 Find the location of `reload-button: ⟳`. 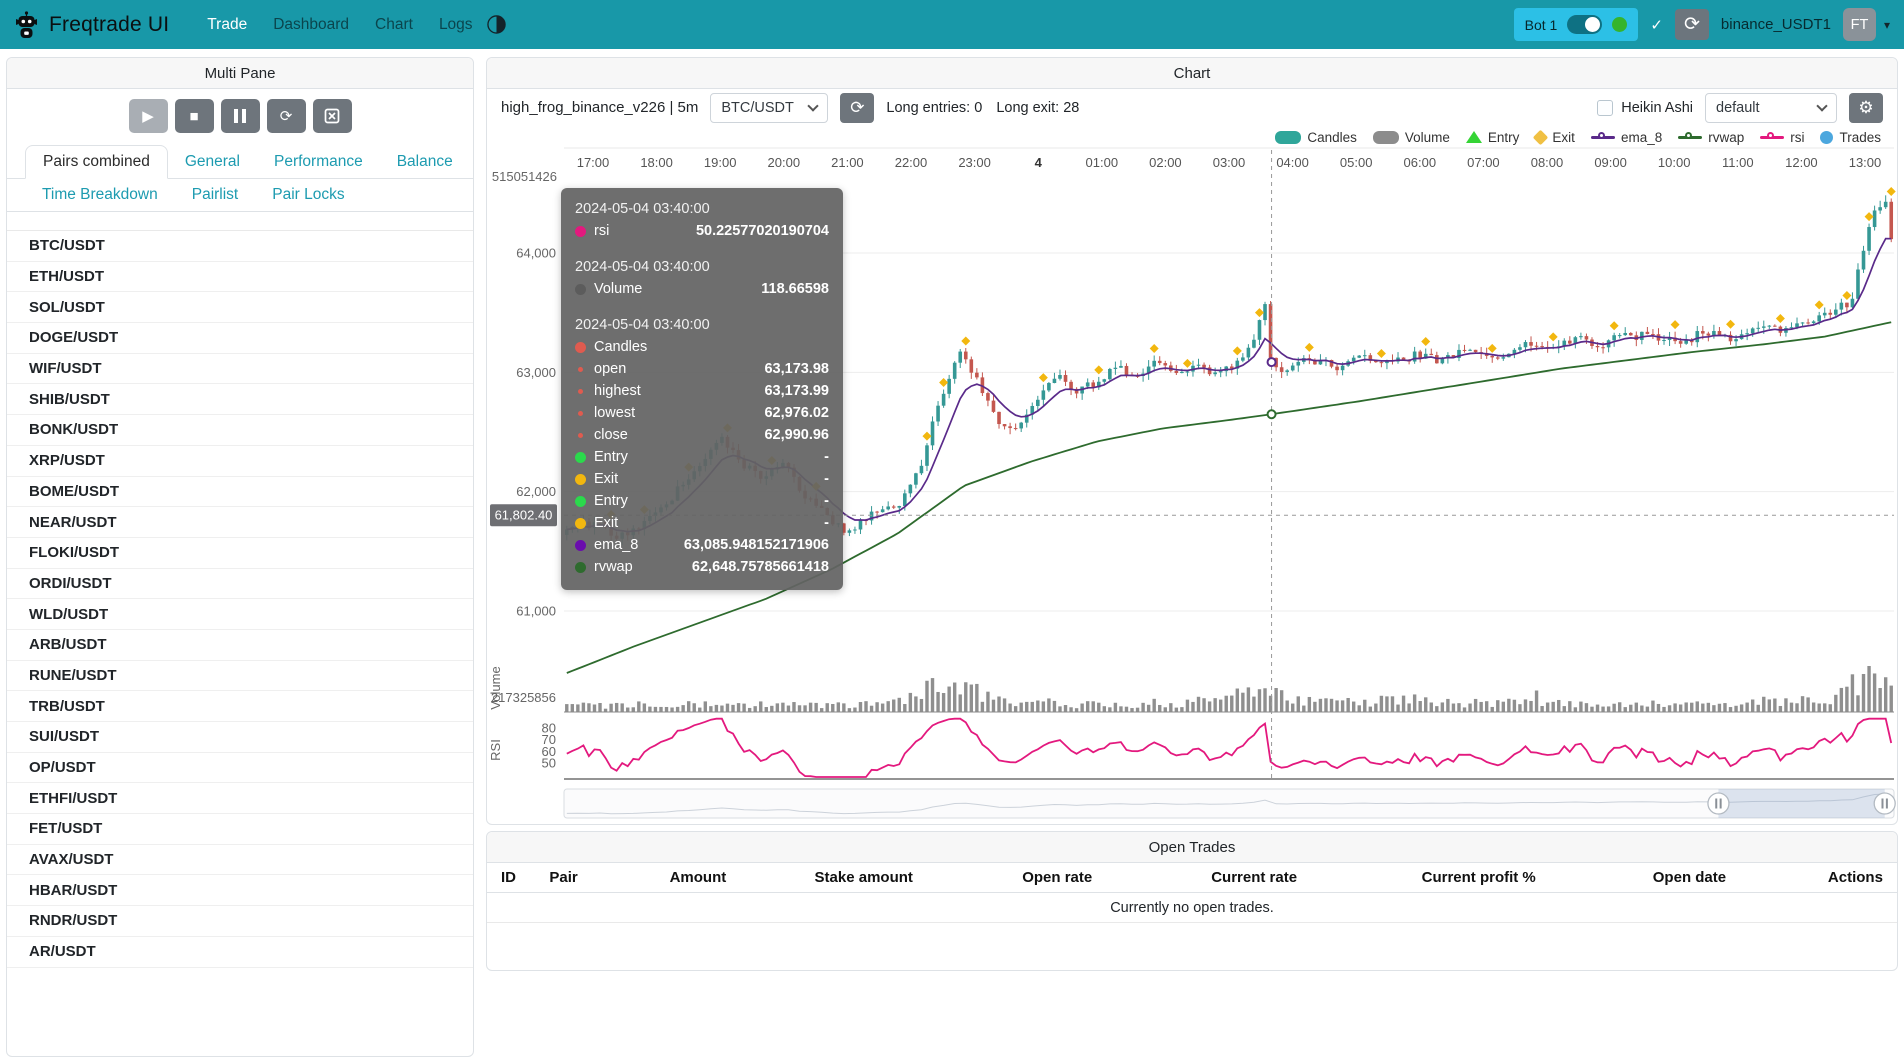

reload-button: ⟳ is located at coordinates (286, 116).